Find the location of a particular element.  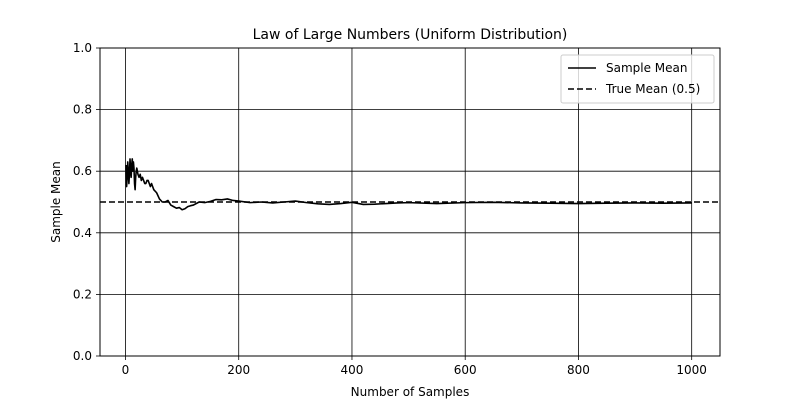

x-tick-label: 200 is located at coordinates (238, 370).